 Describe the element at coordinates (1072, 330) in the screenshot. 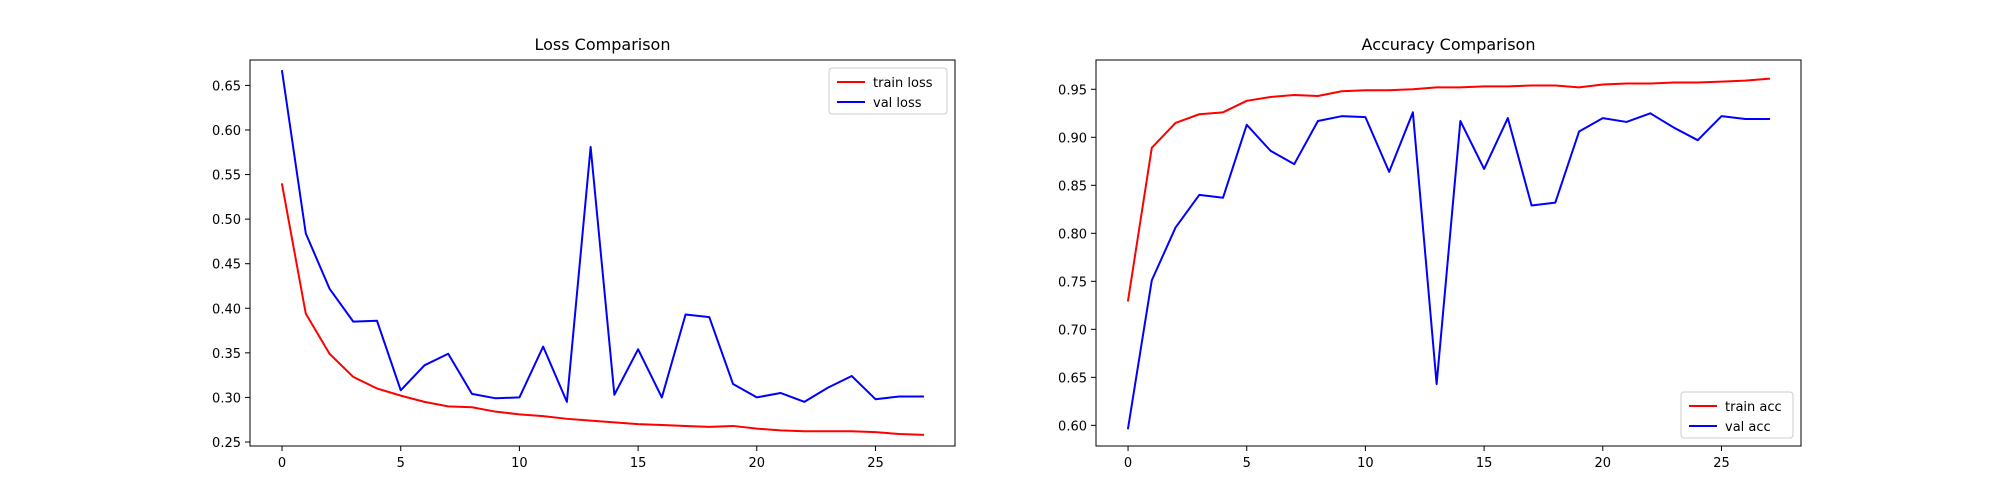

I see `y-tick-label: 0.70` at that location.